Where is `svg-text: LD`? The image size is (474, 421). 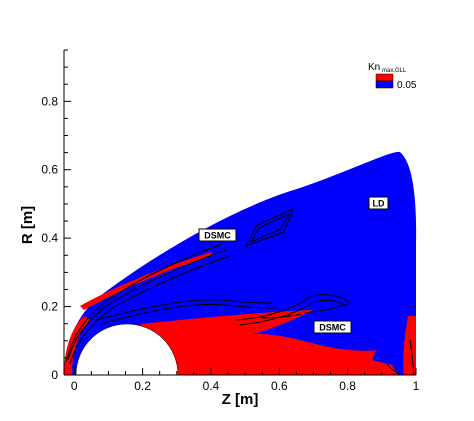 svg-text: LD is located at coordinates (379, 204).